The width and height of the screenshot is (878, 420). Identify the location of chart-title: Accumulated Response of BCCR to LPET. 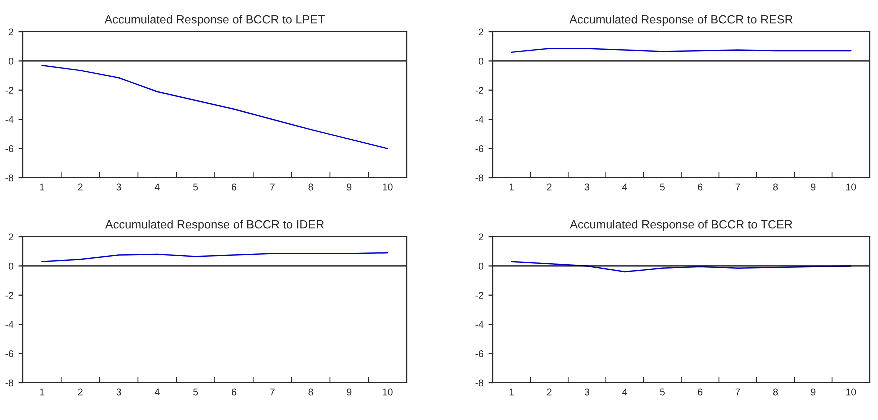
(214, 20).